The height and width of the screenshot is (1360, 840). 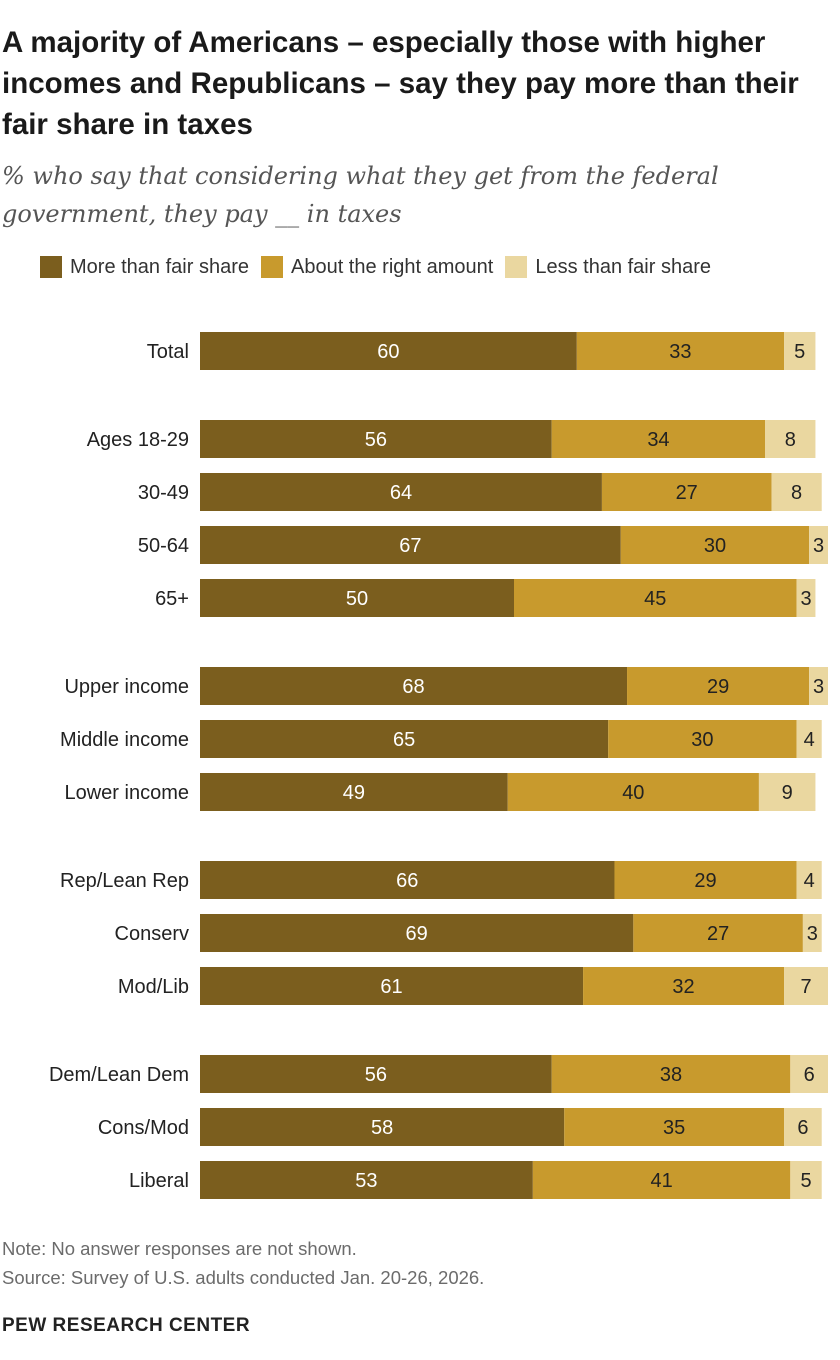 I want to click on data-label-more-than-fair: 67, so click(x=410, y=546).